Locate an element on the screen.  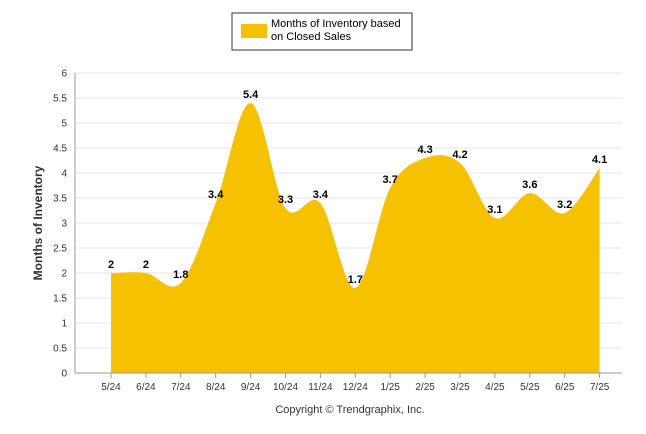
data-label: 3.7 is located at coordinates (390, 180).